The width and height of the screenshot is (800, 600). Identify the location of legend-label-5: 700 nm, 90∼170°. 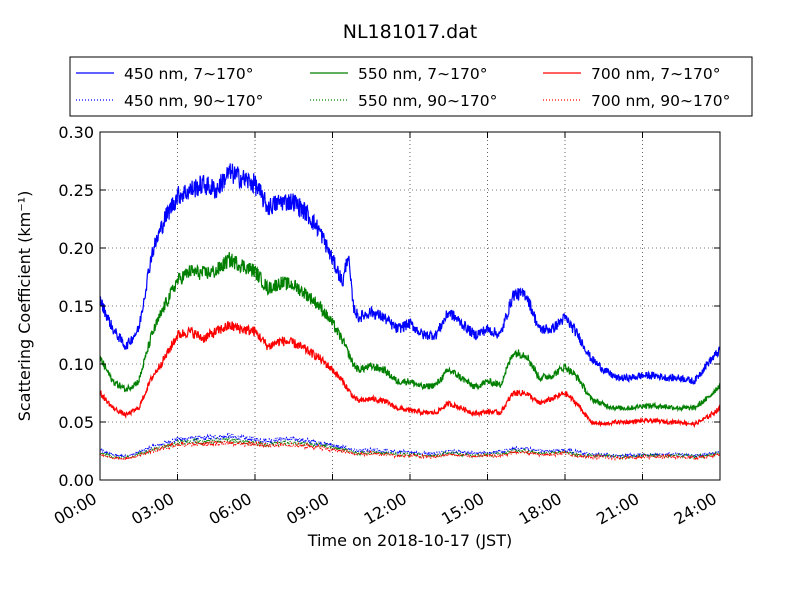
(660, 101).